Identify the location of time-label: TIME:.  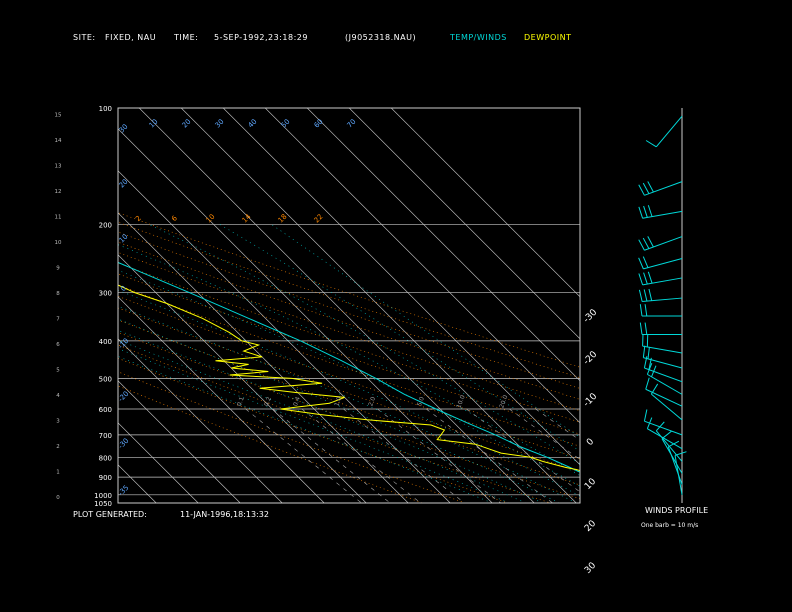
(186, 37).